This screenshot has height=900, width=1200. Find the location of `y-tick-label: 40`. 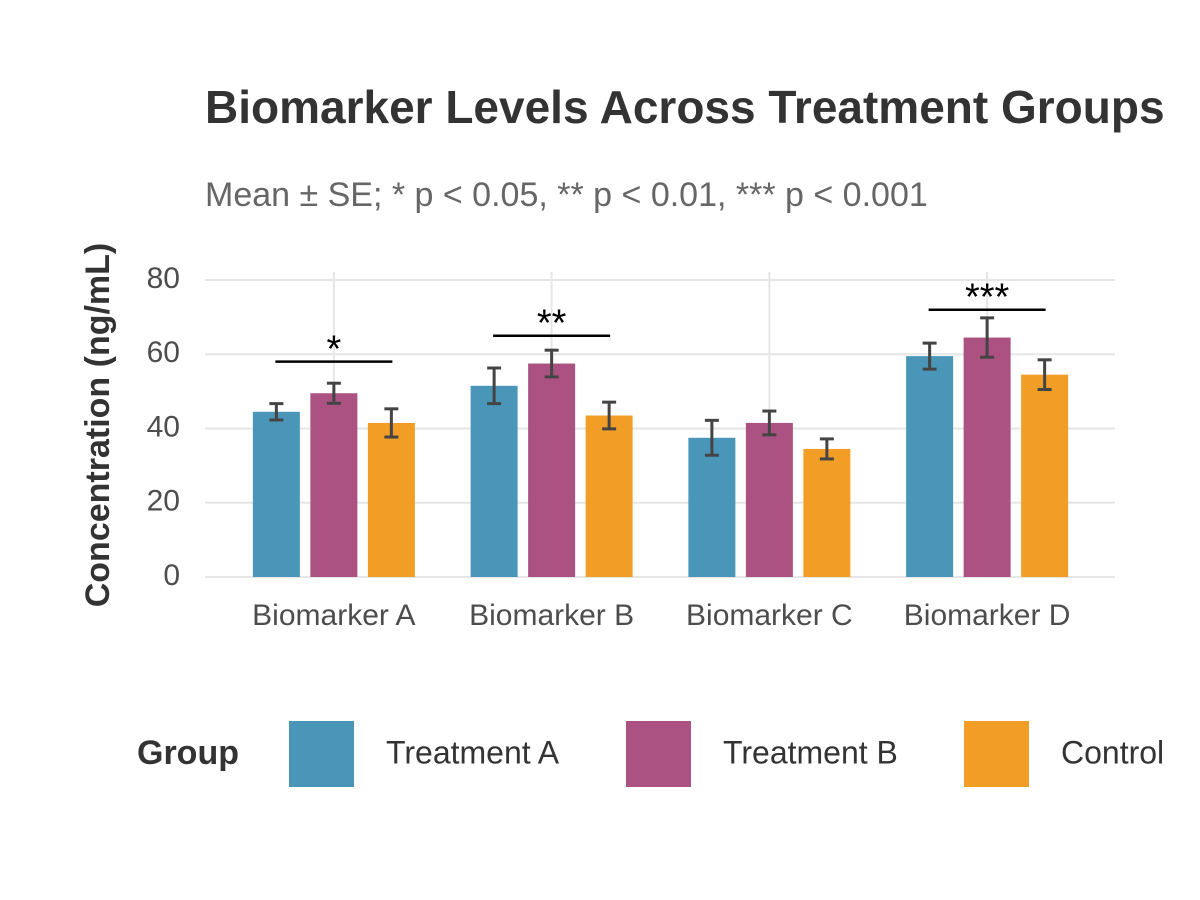

y-tick-label: 40 is located at coordinates (163, 426).